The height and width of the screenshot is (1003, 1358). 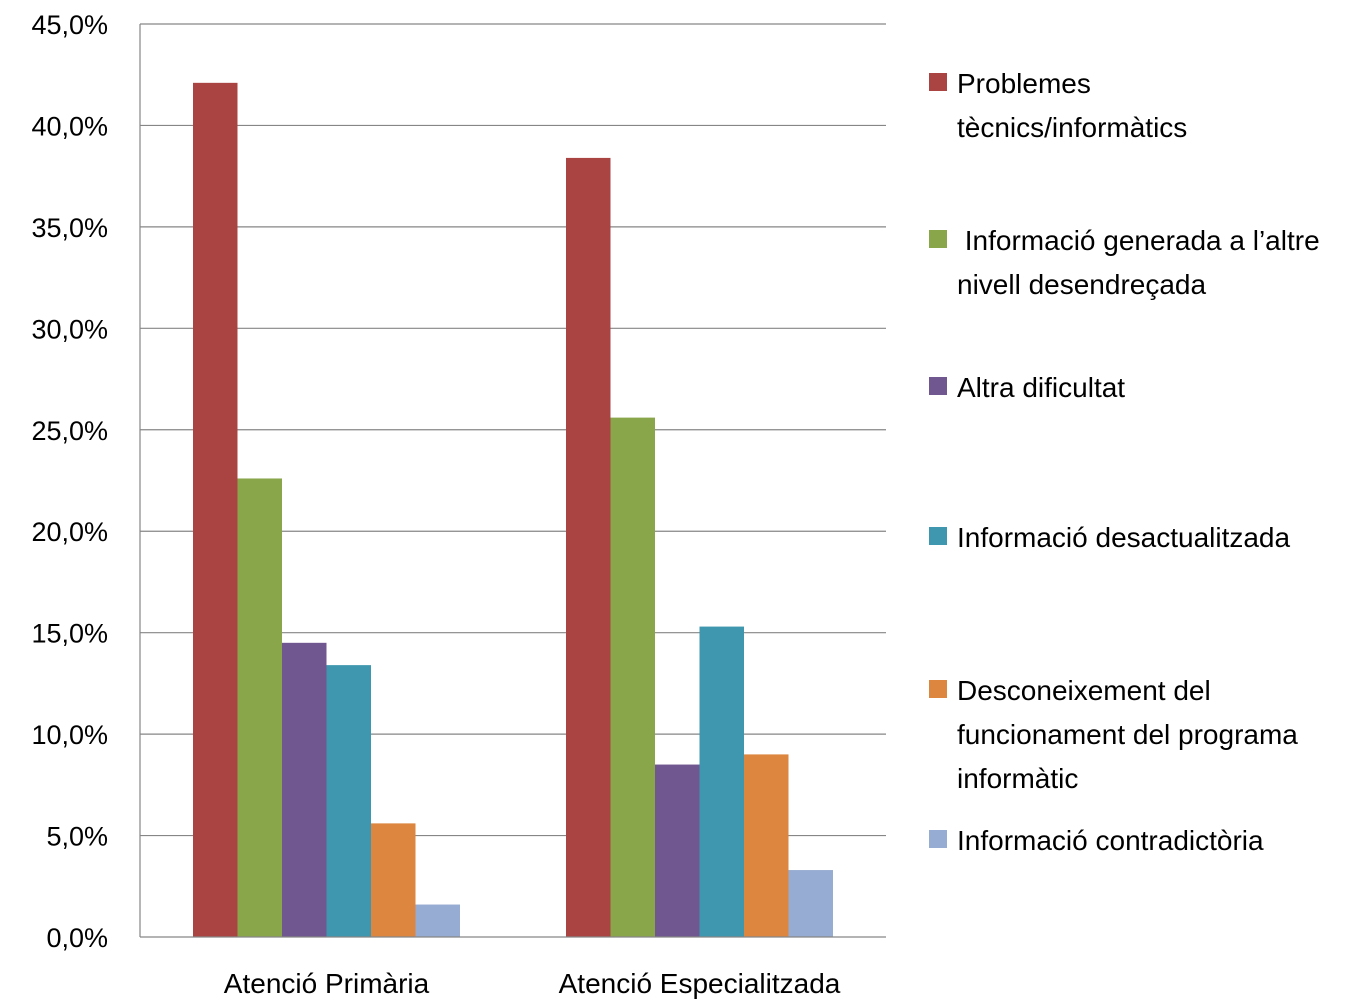 What do you see at coordinates (700, 983) in the screenshot?
I see `x-category-label: Atenció Especialitzada` at bounding box center [700, 983].